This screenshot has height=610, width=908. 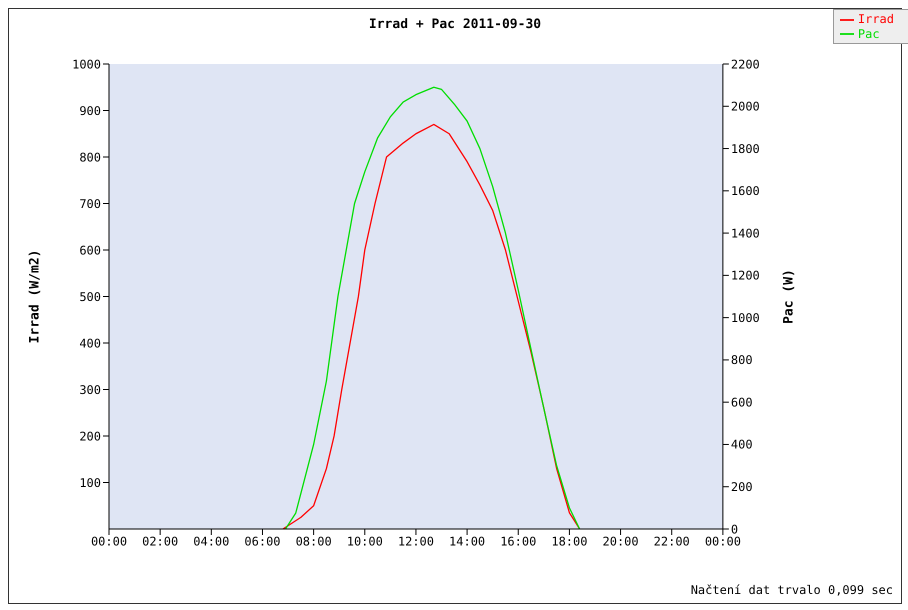 What do you see at coordinates (745, 191) in the screenshot?
I see `y2-tick-label: 1600` at bounding box center [745, 191].